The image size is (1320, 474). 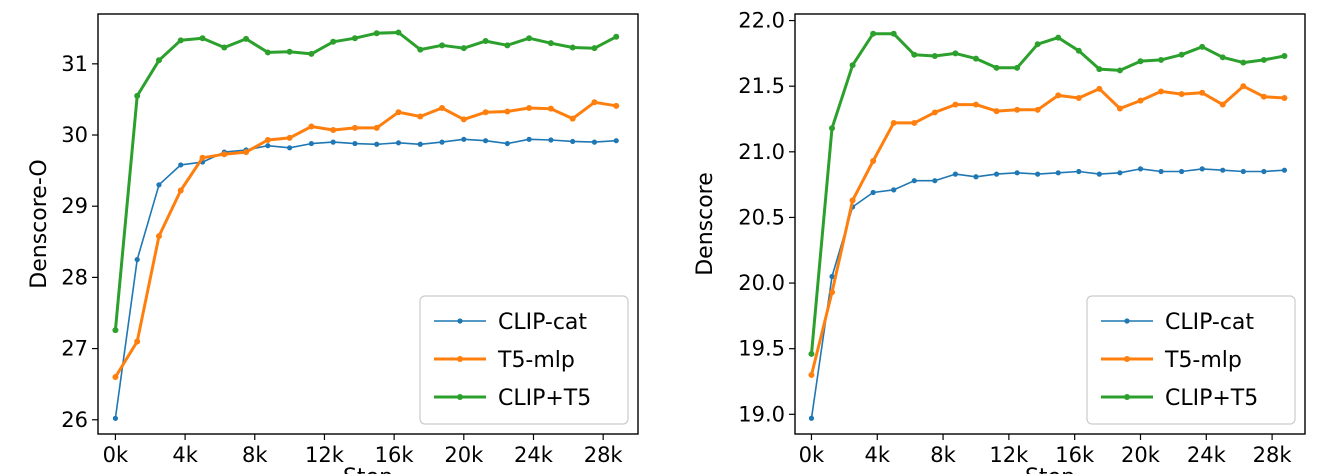 I want to click on x-tick-label: 16k, so click(x=1075, y=455).